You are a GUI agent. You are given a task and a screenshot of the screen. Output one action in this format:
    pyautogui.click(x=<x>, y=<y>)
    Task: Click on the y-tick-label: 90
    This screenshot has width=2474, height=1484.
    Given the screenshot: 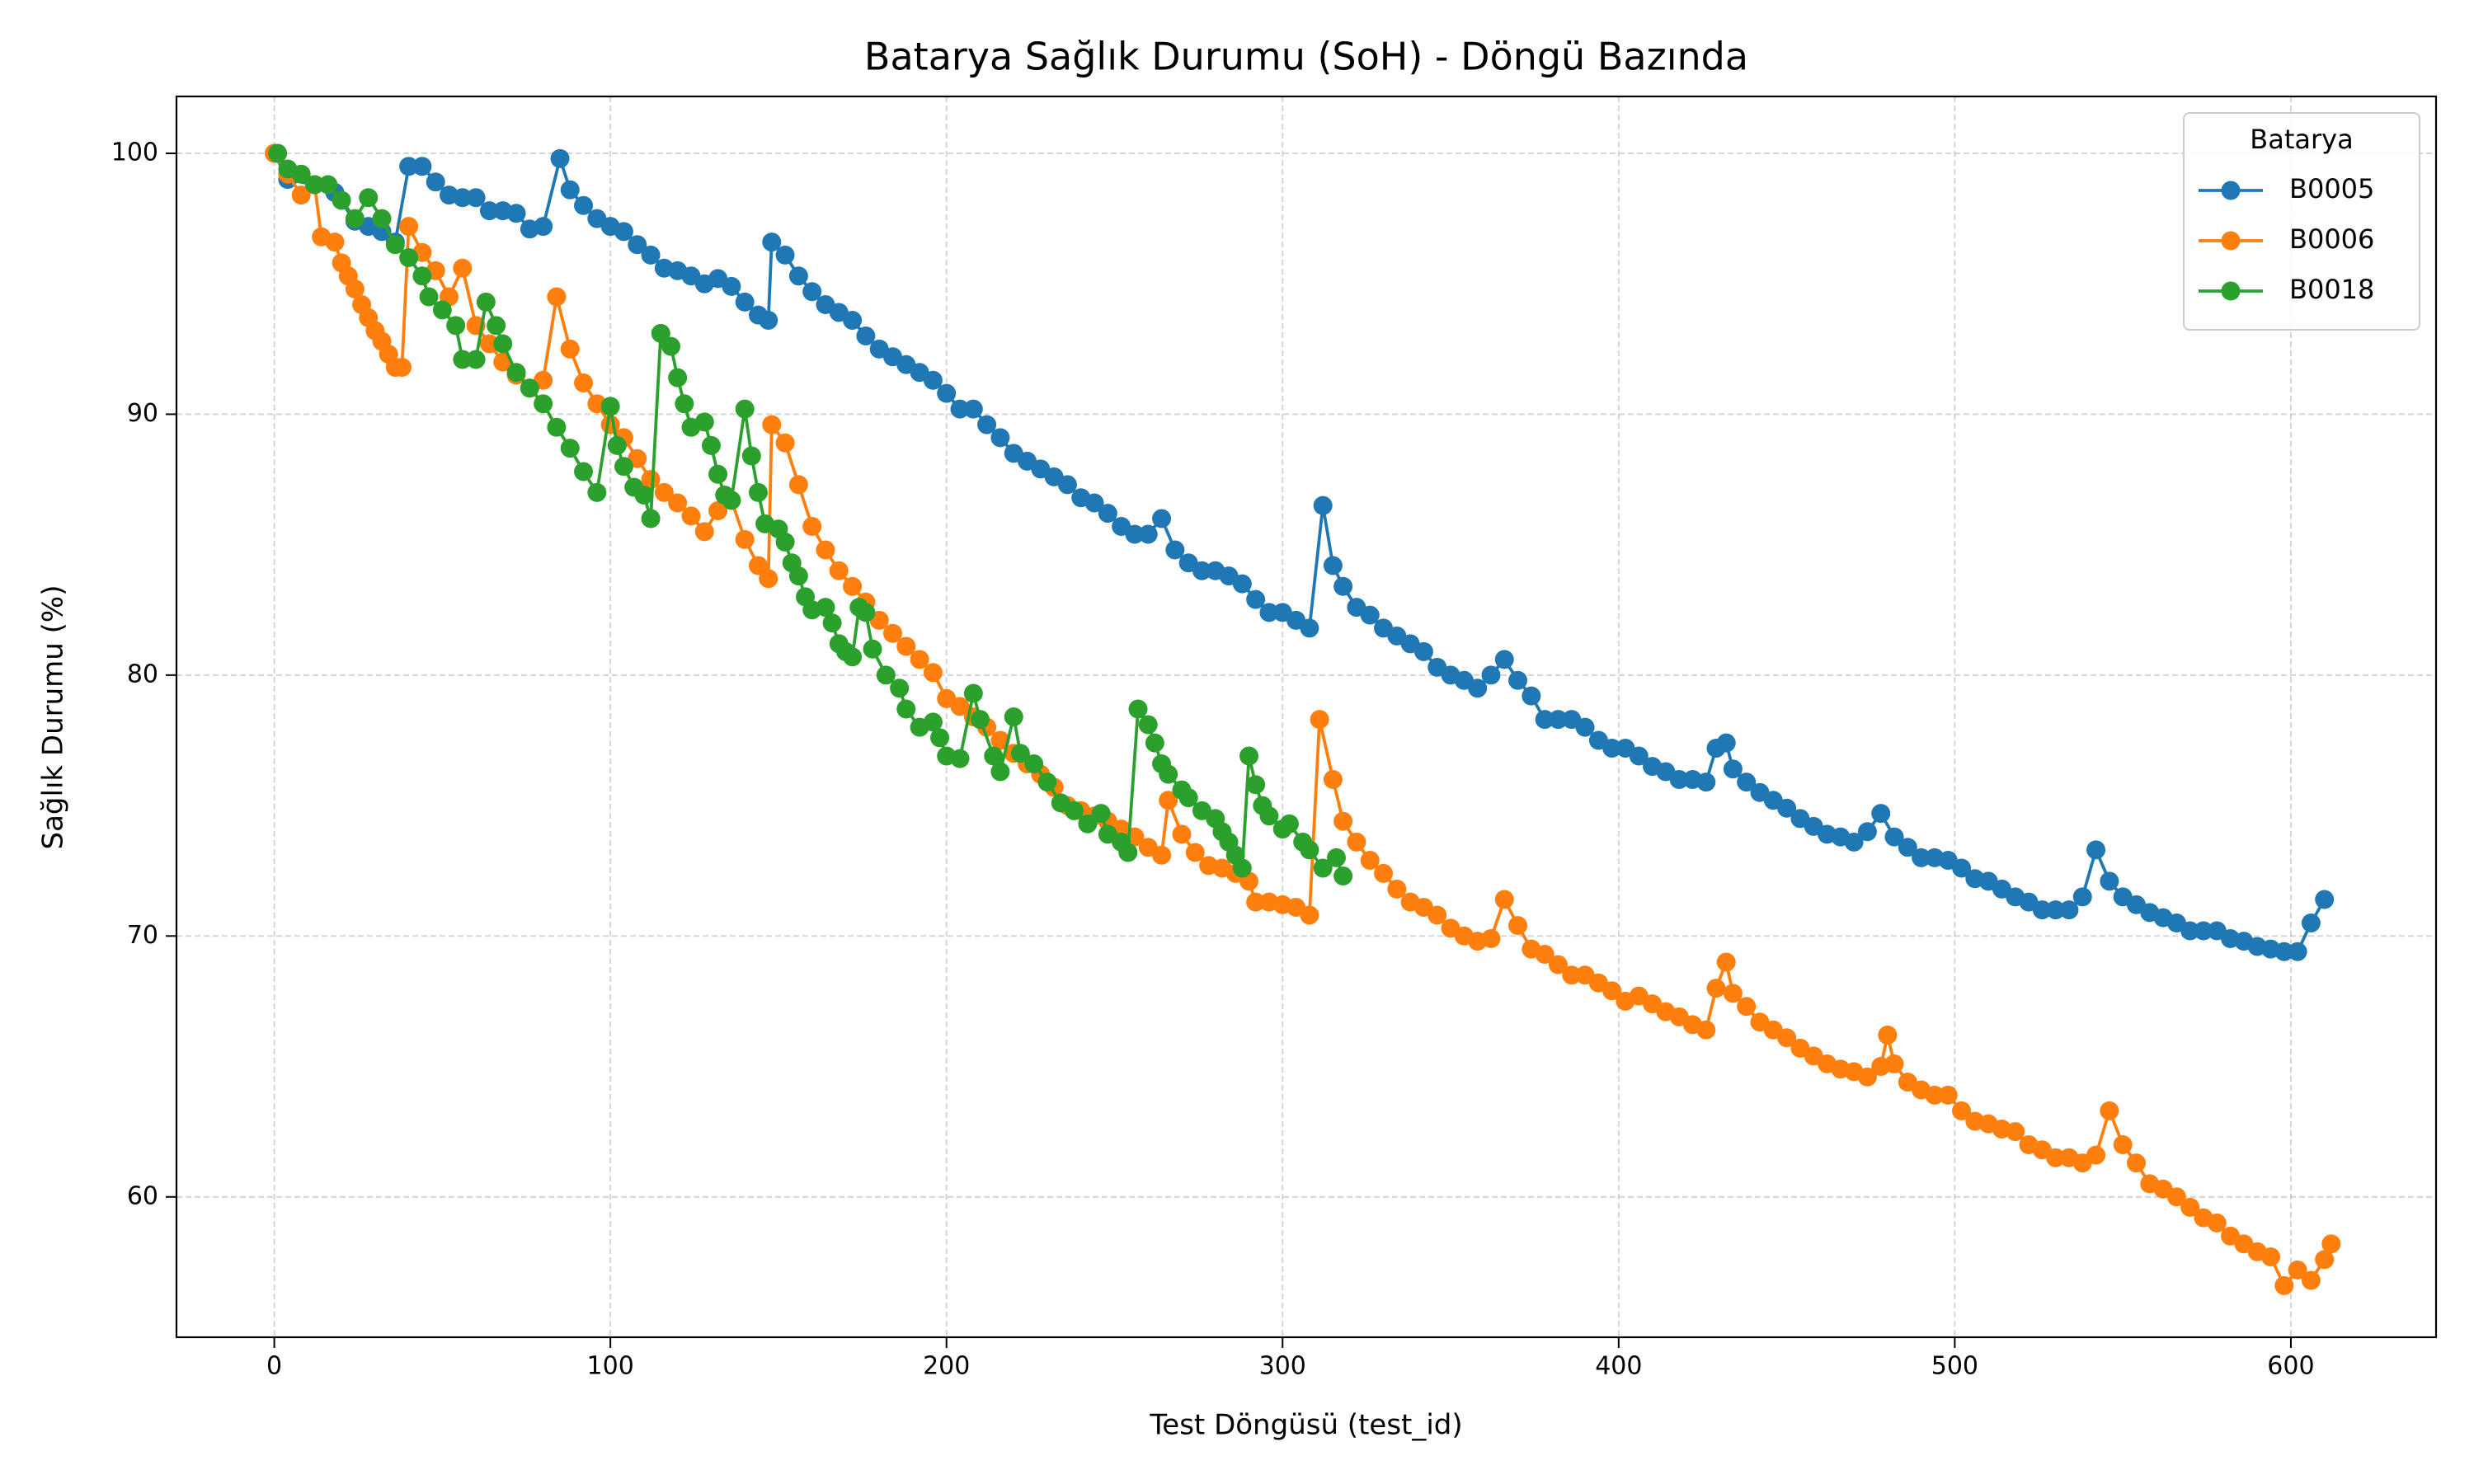 What is the action you would take?
    pyautogui.click(x=142, y=413)
    